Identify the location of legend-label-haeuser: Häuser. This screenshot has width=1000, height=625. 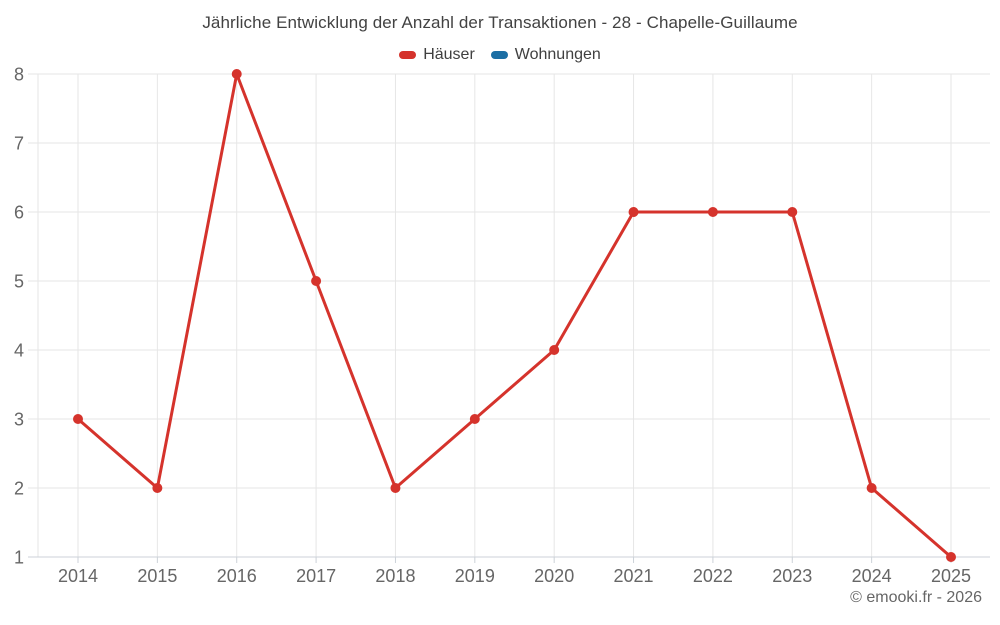
(449, 54).